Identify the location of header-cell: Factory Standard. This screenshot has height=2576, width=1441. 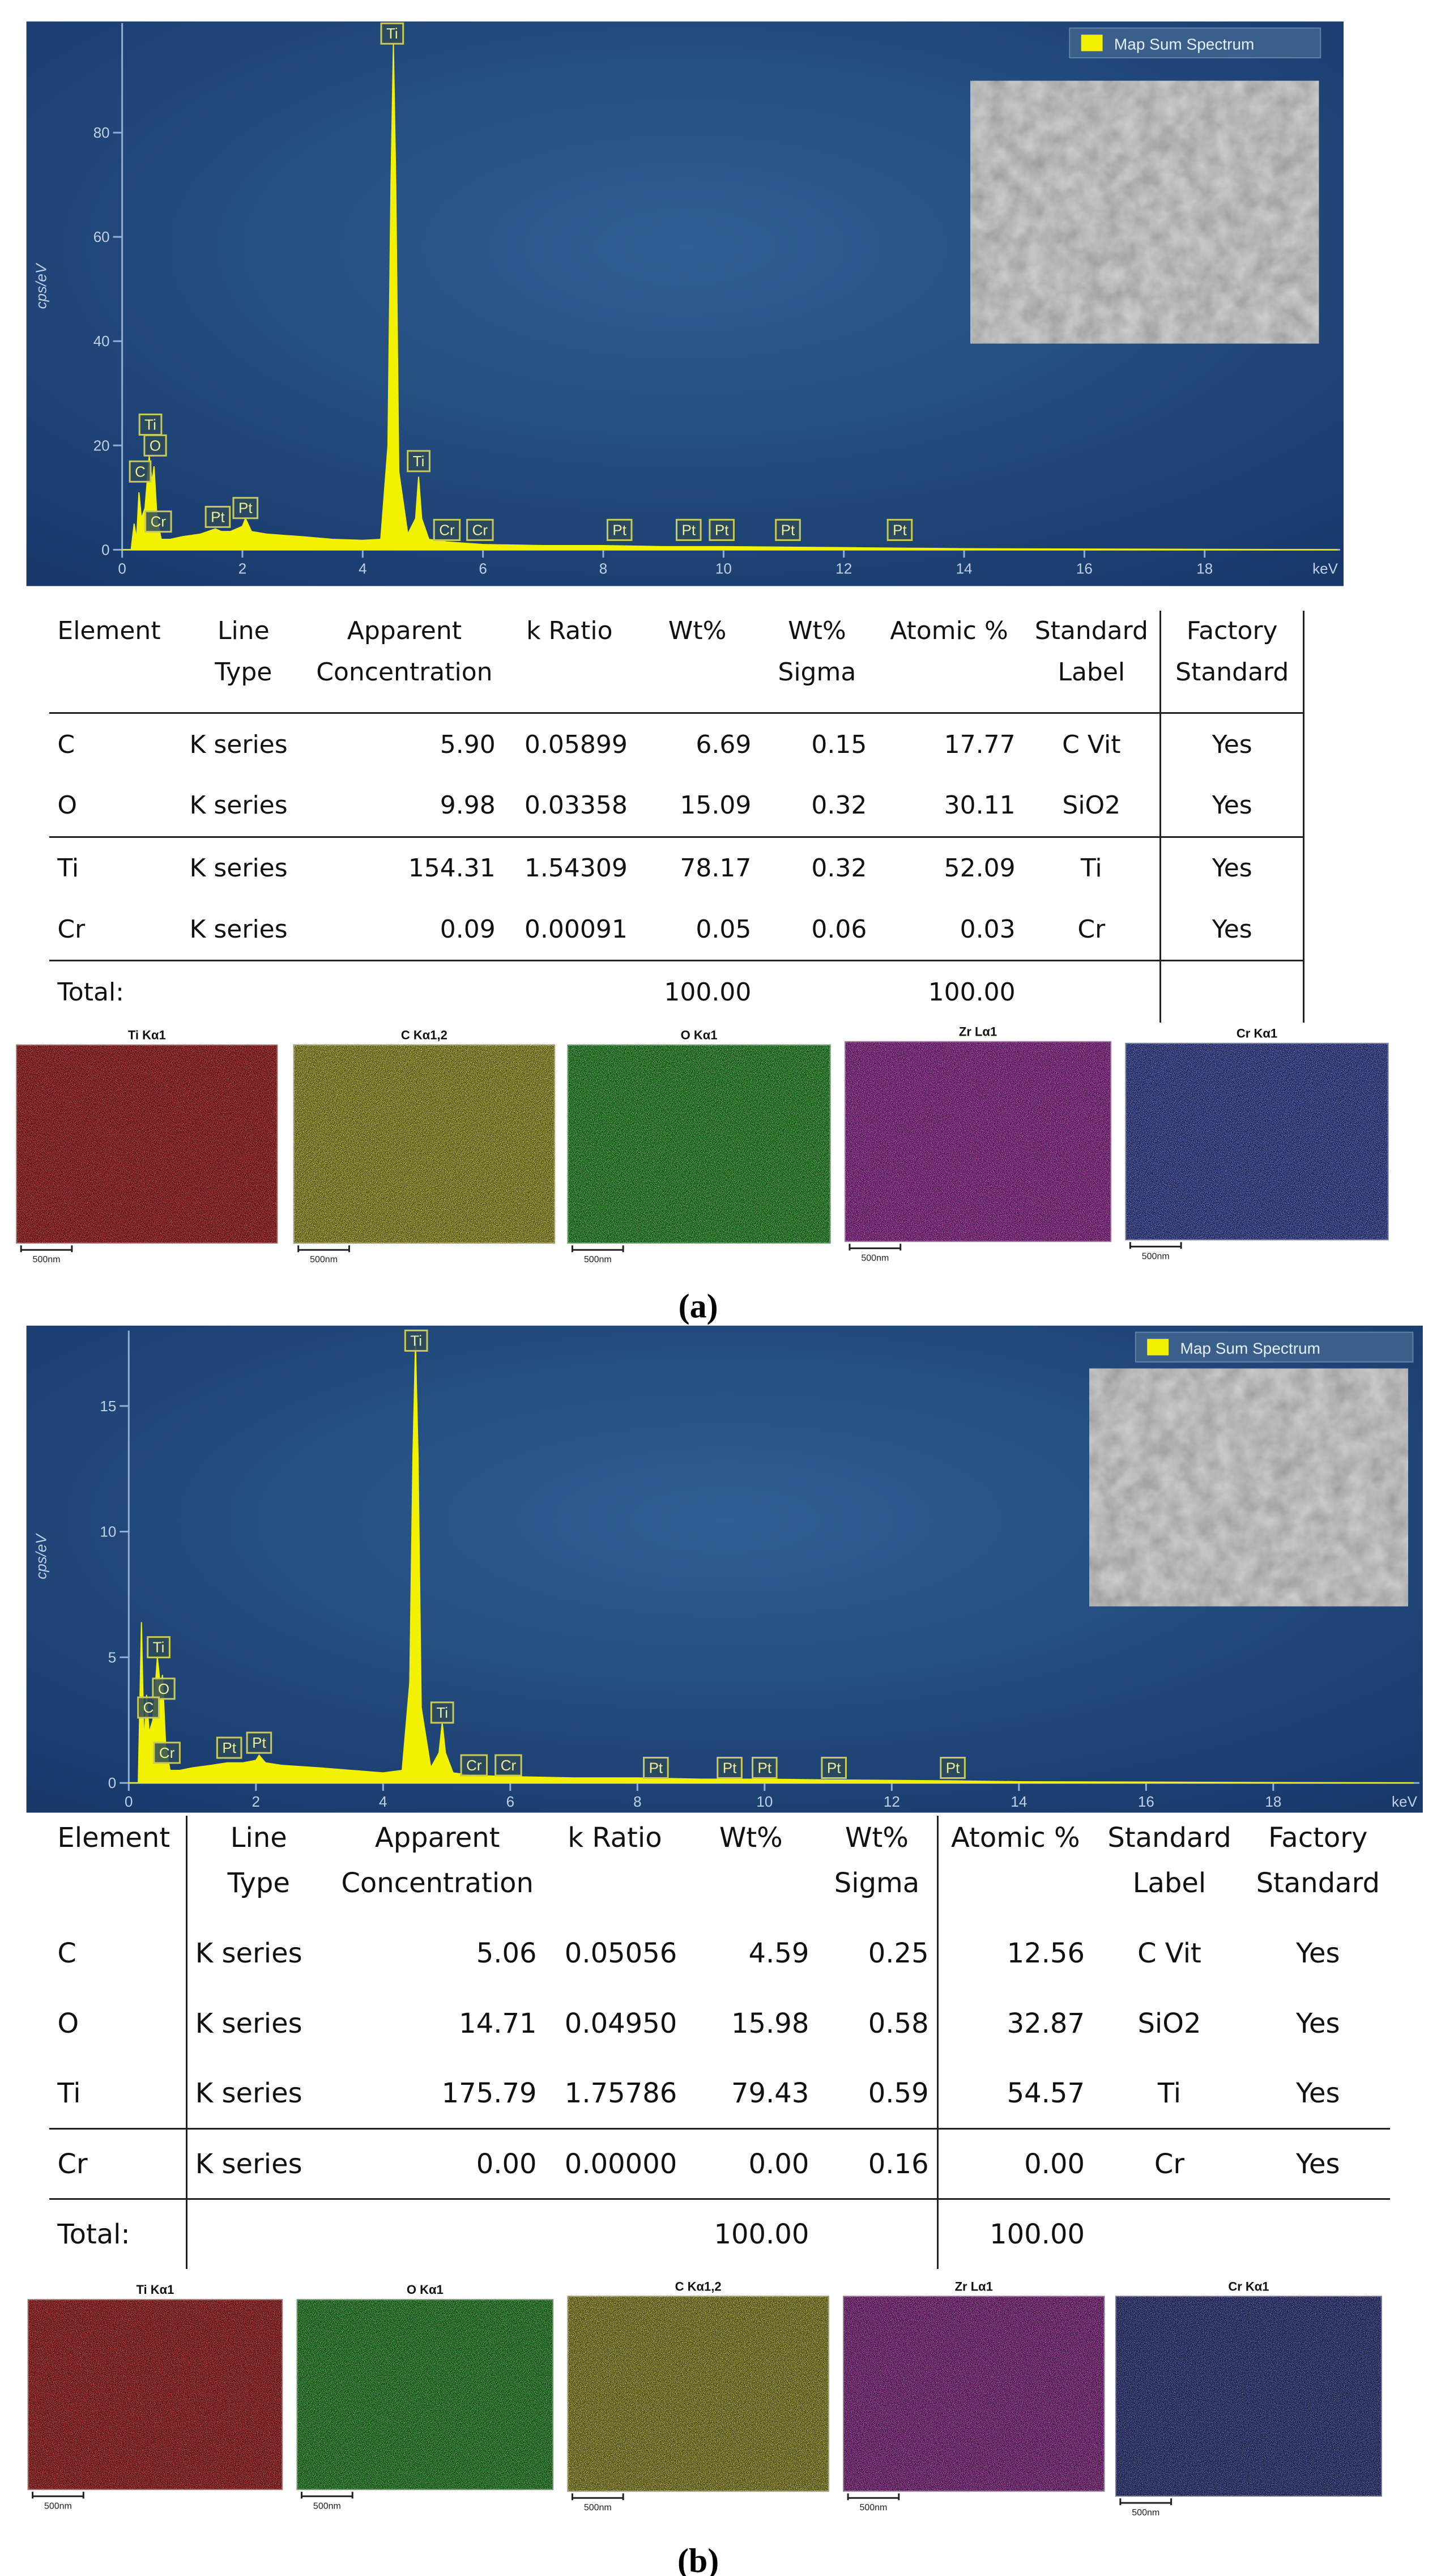
(1318, 1867).